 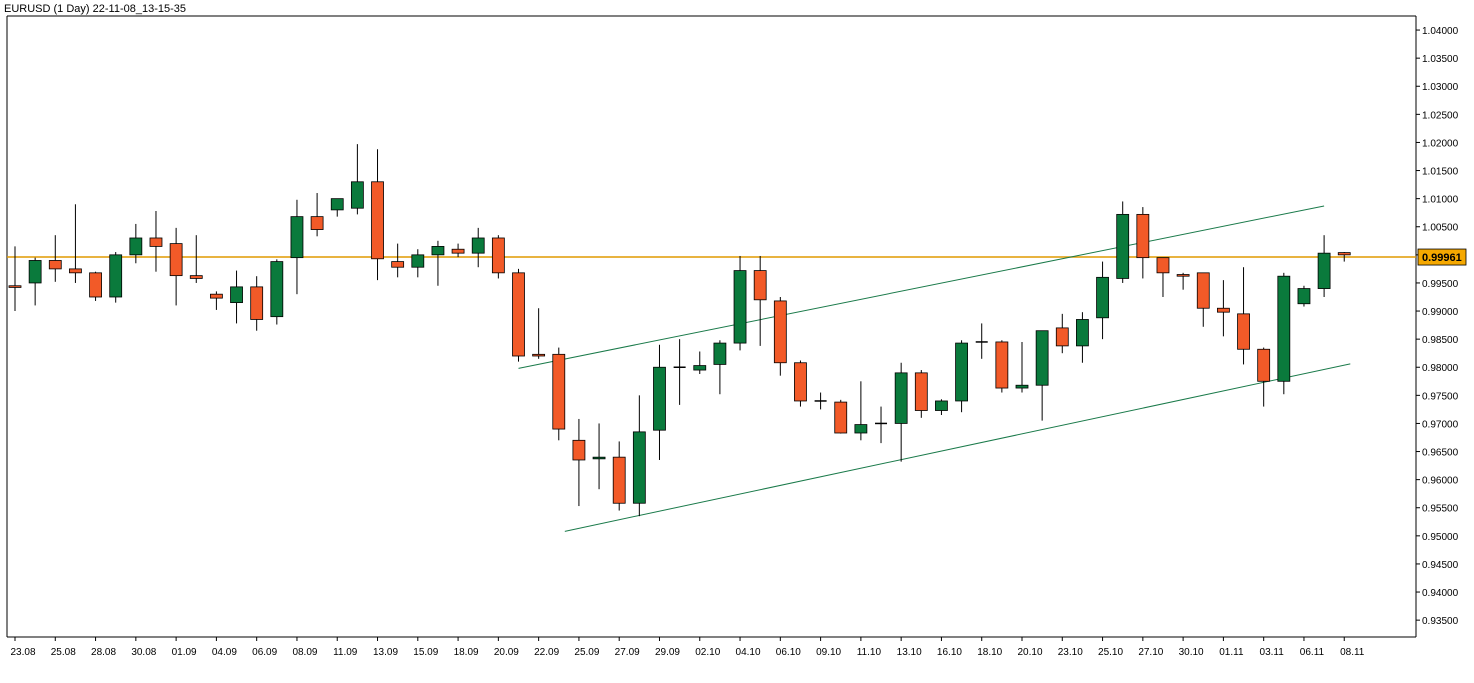 I want to click on y-tick-label: 0.94500, so click(x=1440, y=565).